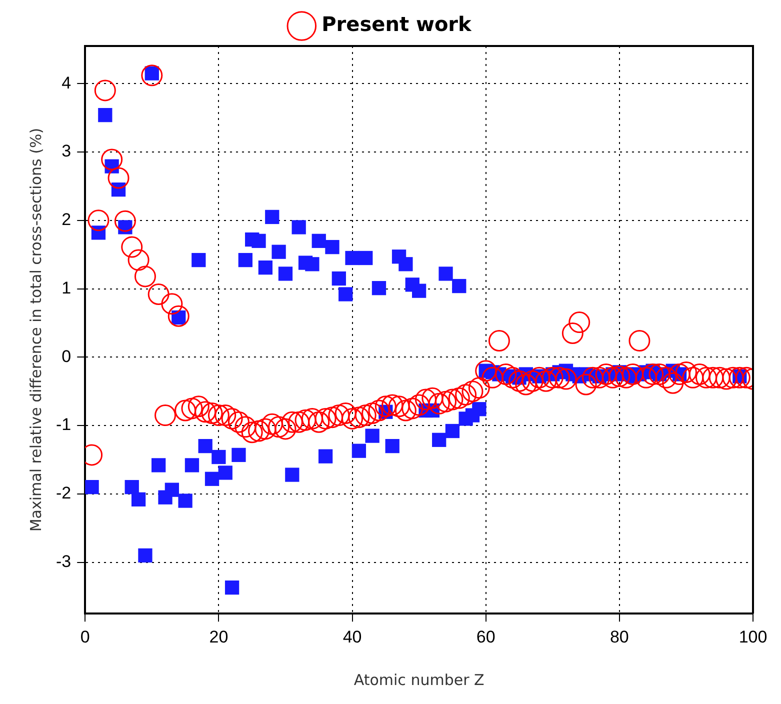 The width and height of the screenshot is (781, 704). I want to click on x-tick-label: 40, so click(352, 636).